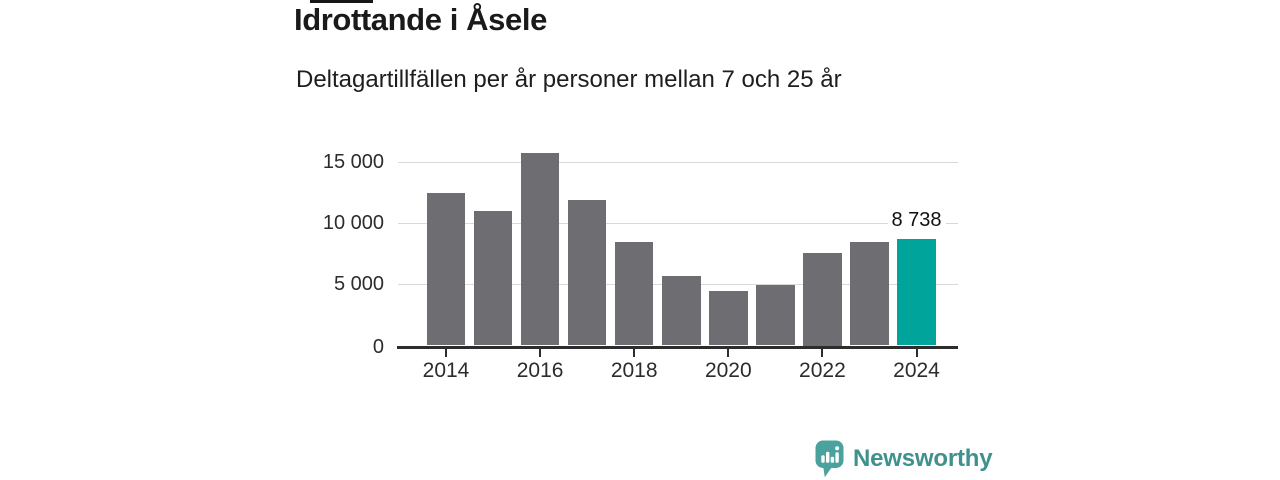 The height and width of the screenshot is (480, 1280). What do you see at coordinates (822, 299) in the screenshot?
I see `bar-2021/2022` at bounding box center [822, 299].